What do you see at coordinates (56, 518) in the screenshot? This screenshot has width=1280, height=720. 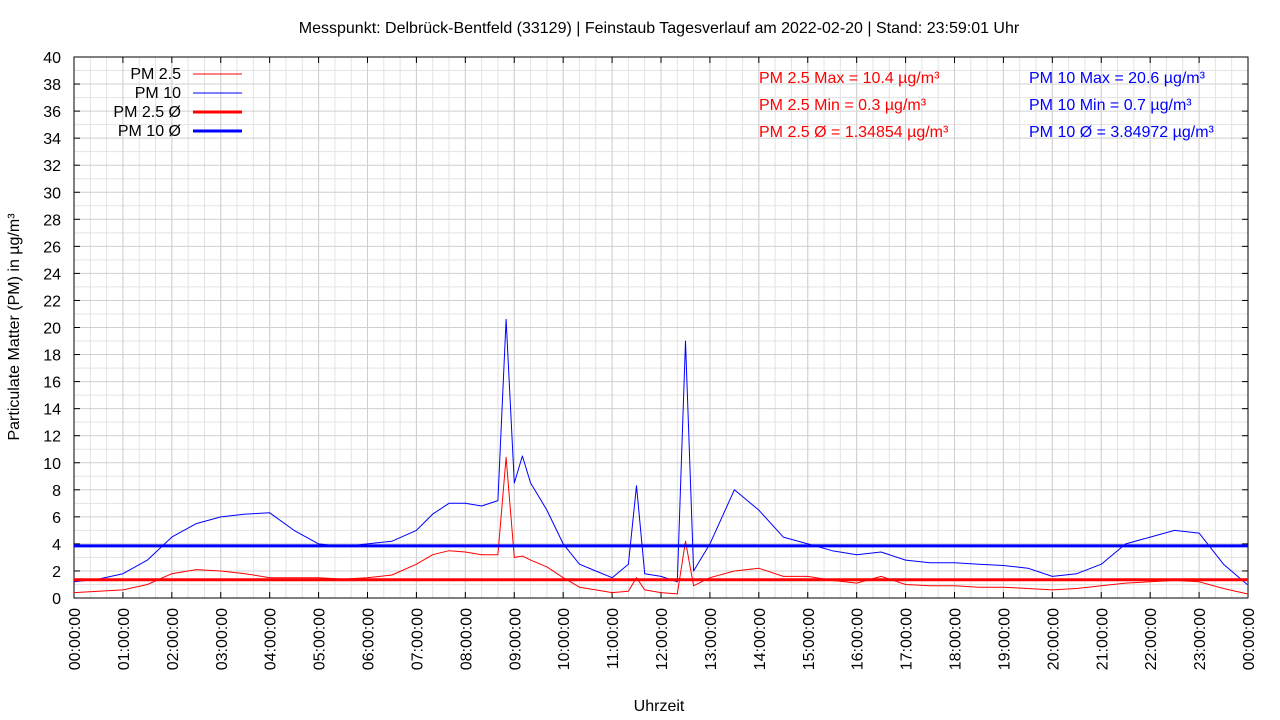 I see `y-tick-label: 6` at bounding box center [56, 518].